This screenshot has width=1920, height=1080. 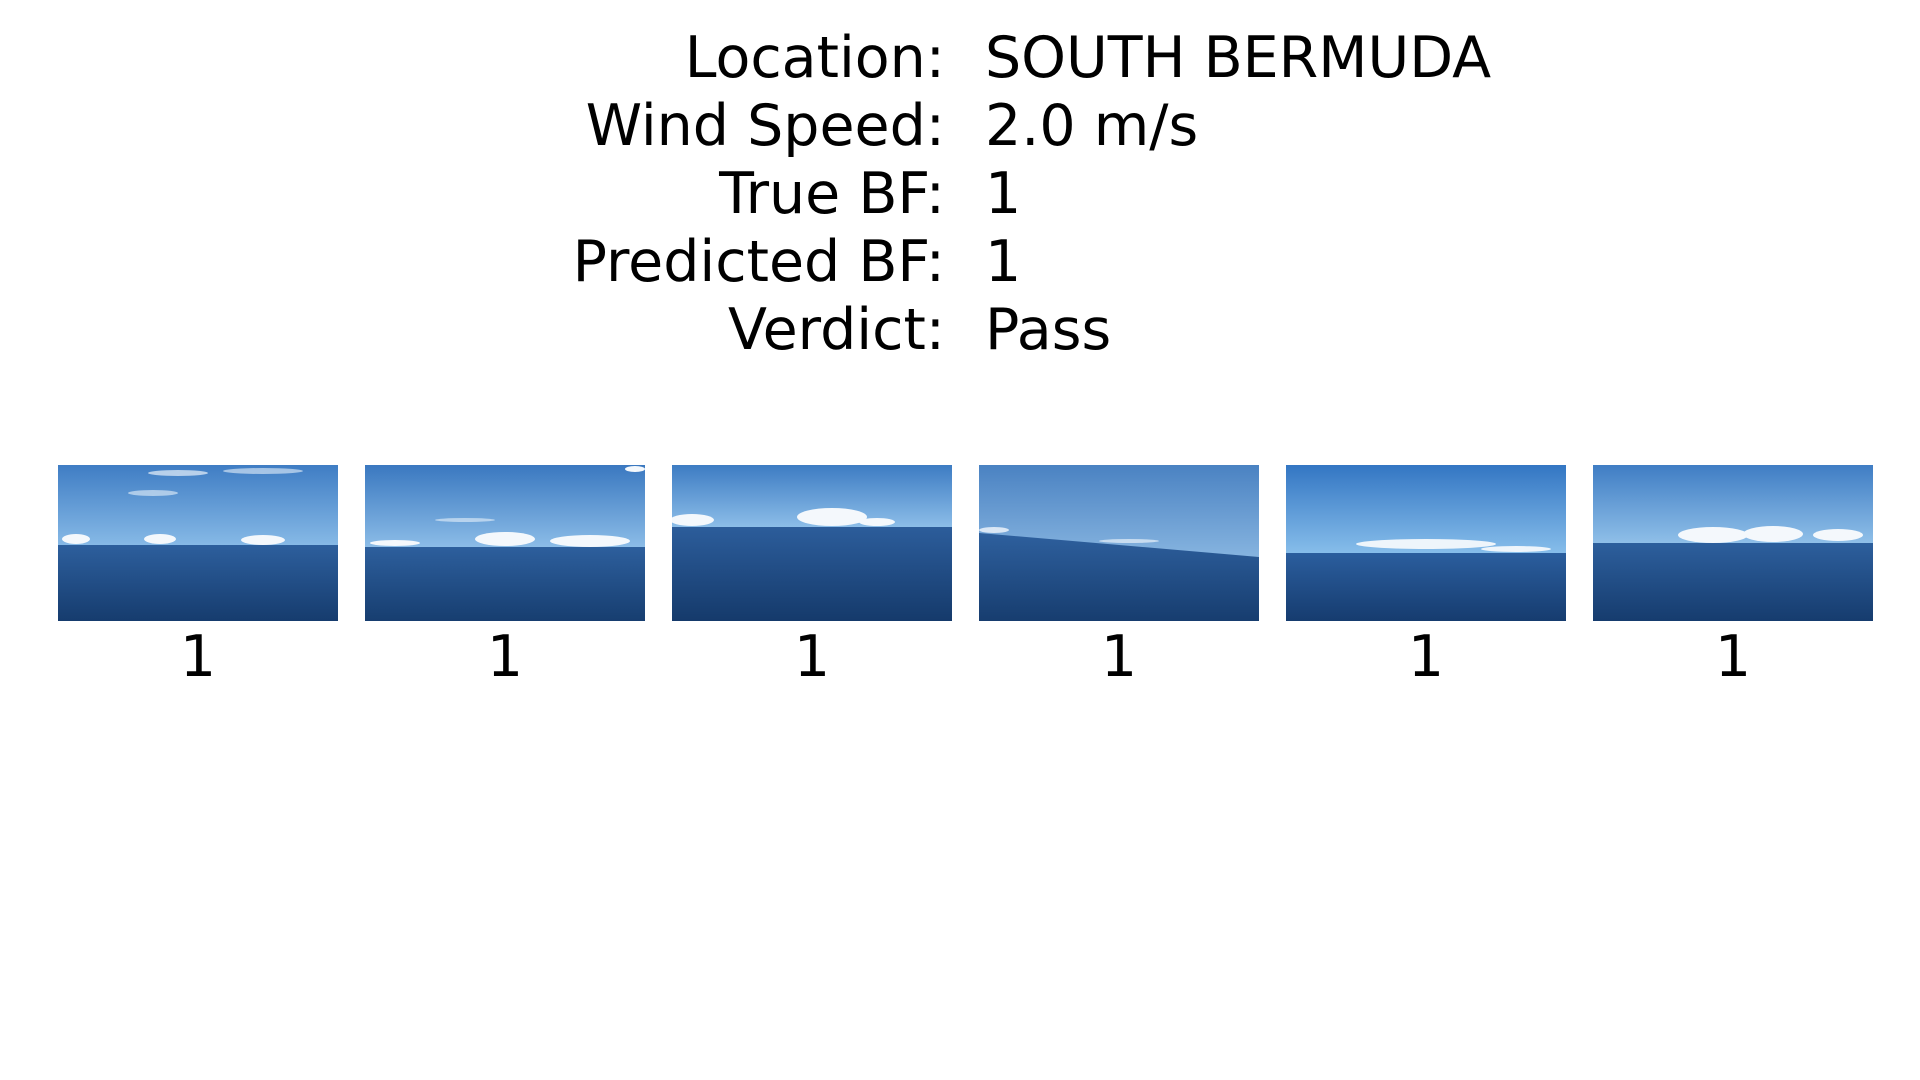 I want to click on info-label: Wind Speed:, so click(x=765, y=126).